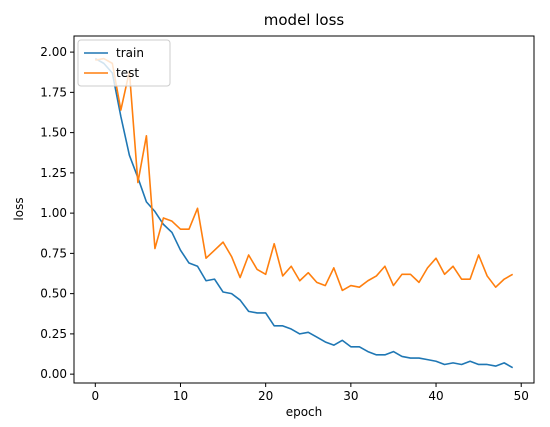 The height and width of the screenshot is (427, 550). What do you see at coordinates (53, 253) in the screenshot?
I see `y-tick-label: 0.75` at bounding box center [53, 253].